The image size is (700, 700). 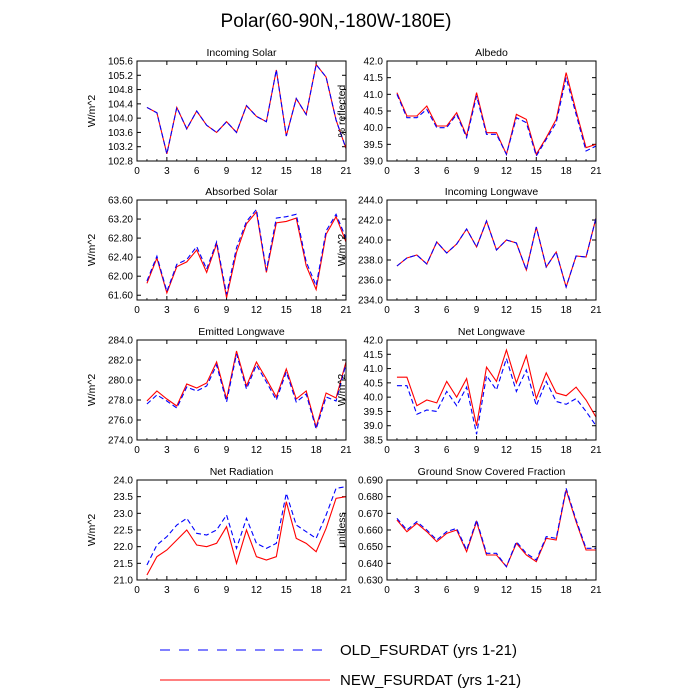 What do you see at coordinates (428, 650) in the screenshot?
I see `legend-old-label: OLD_FSURDAT (yrs 1-21)` at bounding box center [428, 650].